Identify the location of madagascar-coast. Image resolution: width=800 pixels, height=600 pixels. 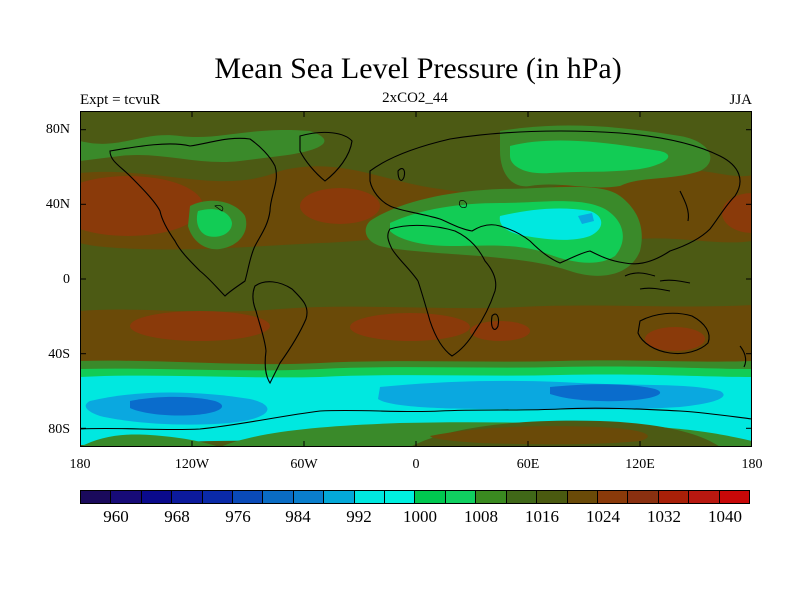
(495, 321).